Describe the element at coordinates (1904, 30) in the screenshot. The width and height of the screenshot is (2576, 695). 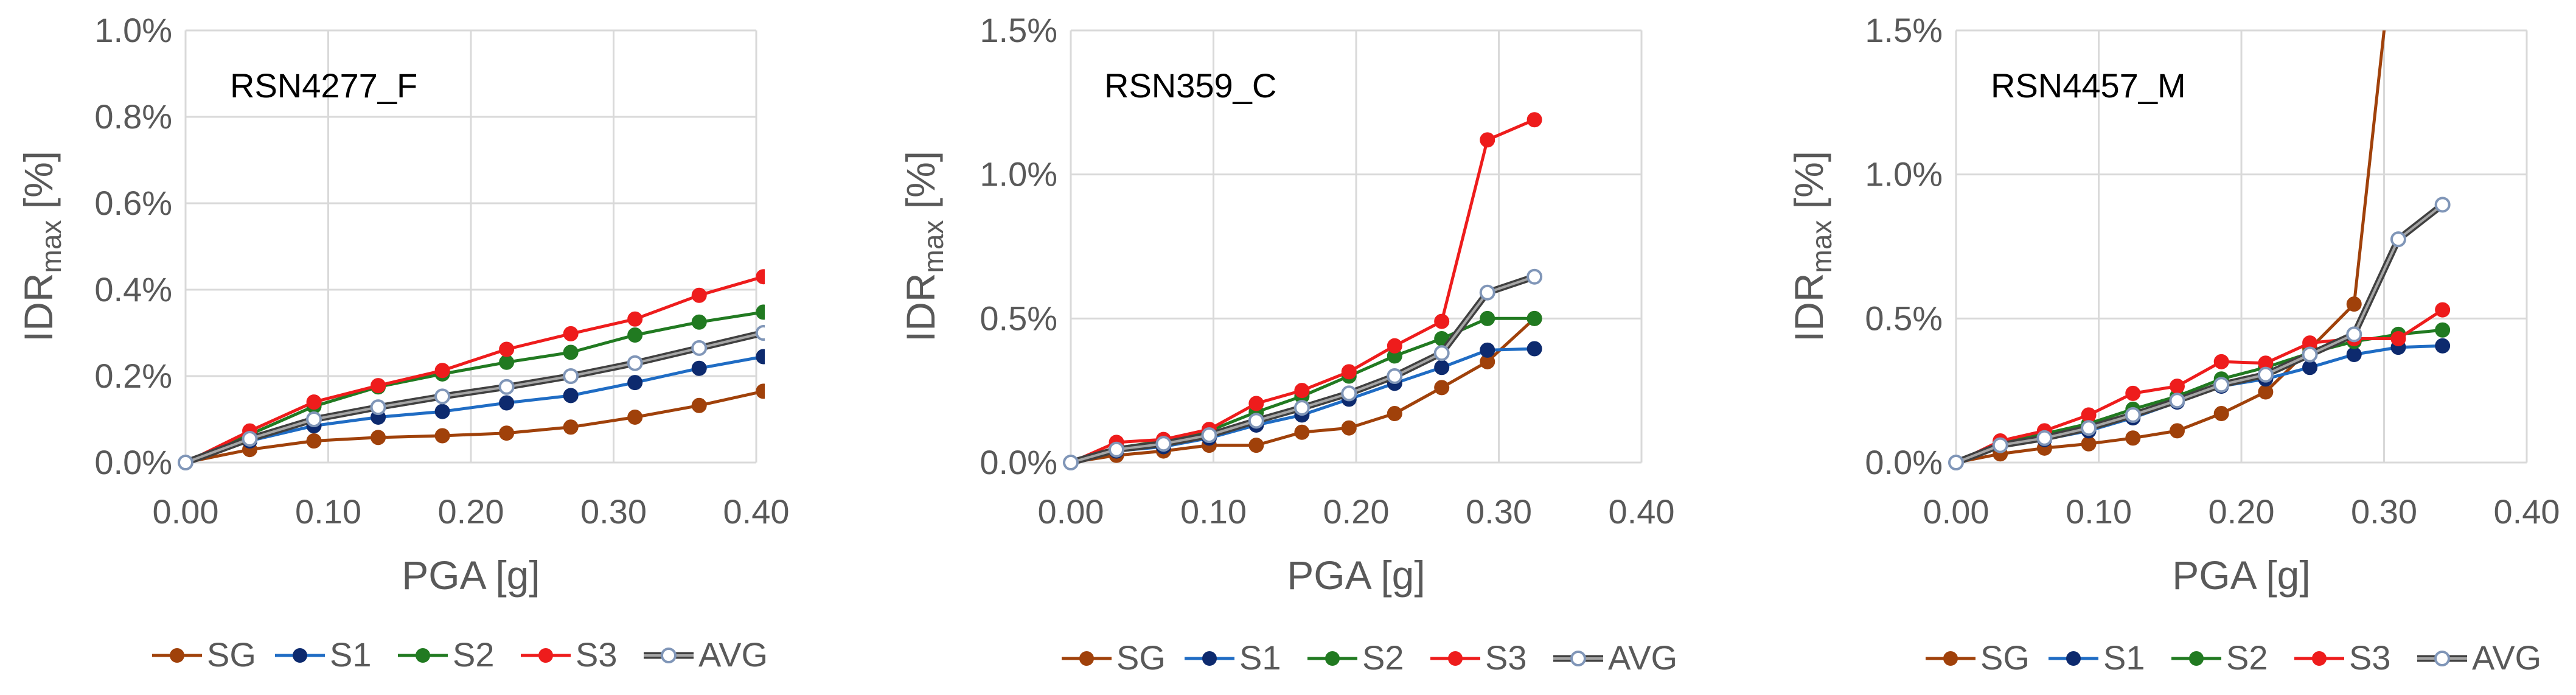
I see `y-tick-label: 1.5%` at that location.